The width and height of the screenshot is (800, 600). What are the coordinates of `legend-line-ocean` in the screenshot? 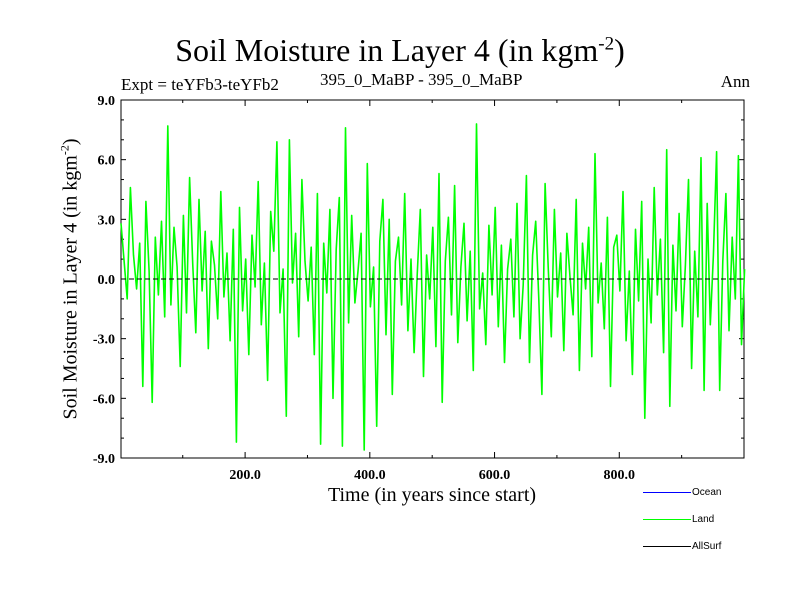 It's located at (667, 492).